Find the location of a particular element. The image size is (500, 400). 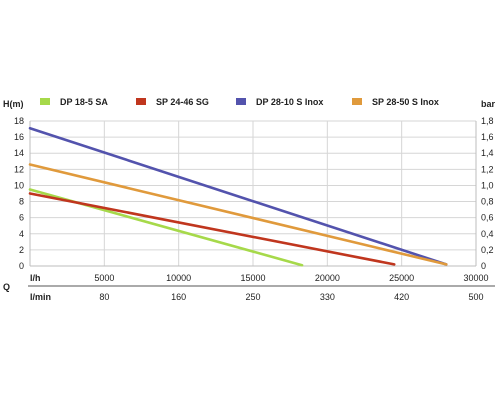

y-left-tick-label: 4 is located at coordinates (21, 234).